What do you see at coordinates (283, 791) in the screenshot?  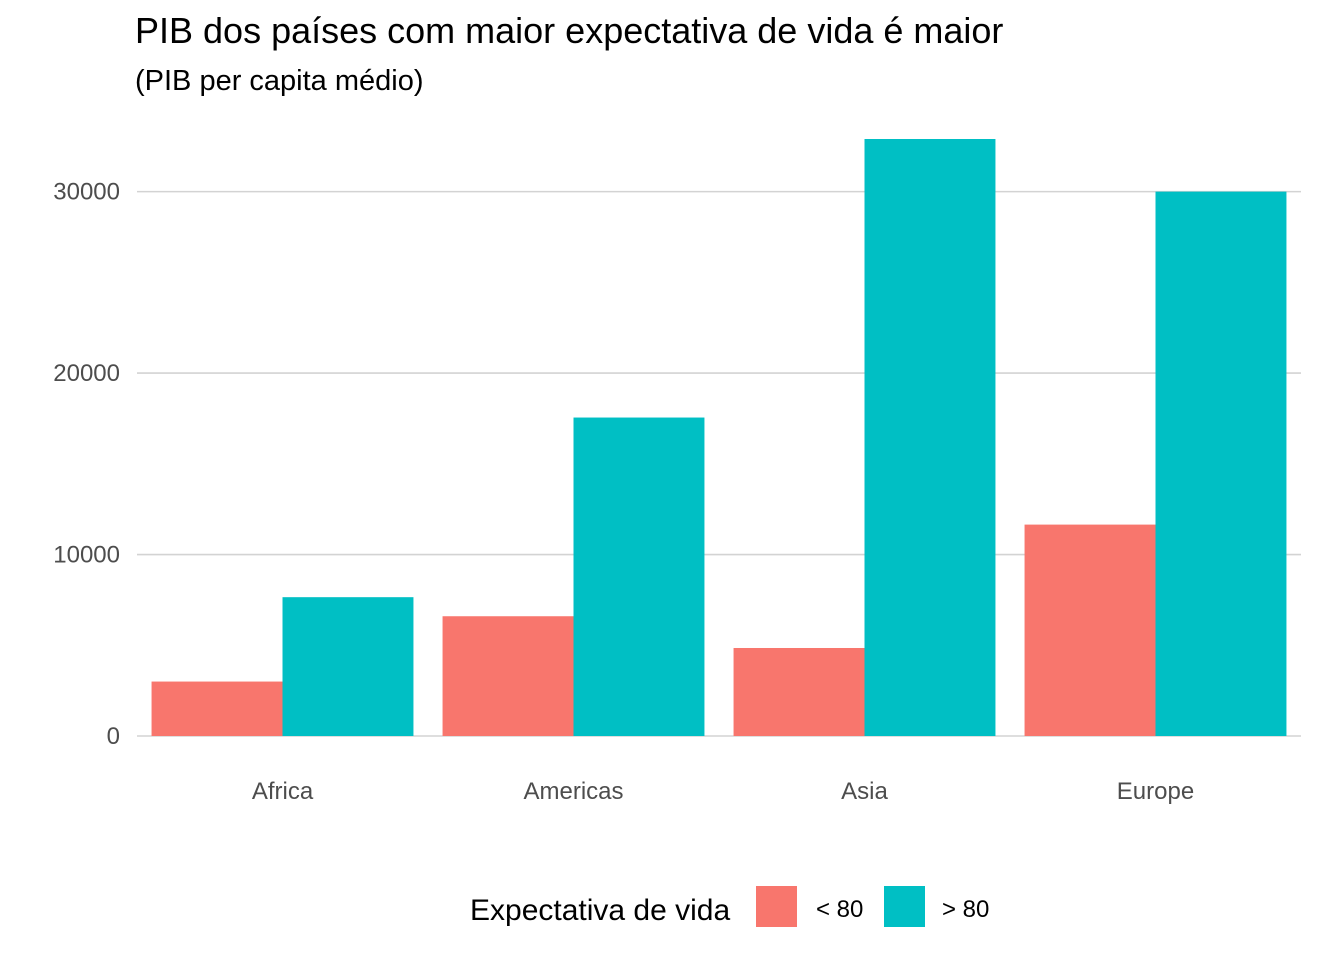 I see `x-tick-label-africa: Africa` at bounding box center [283, 791].